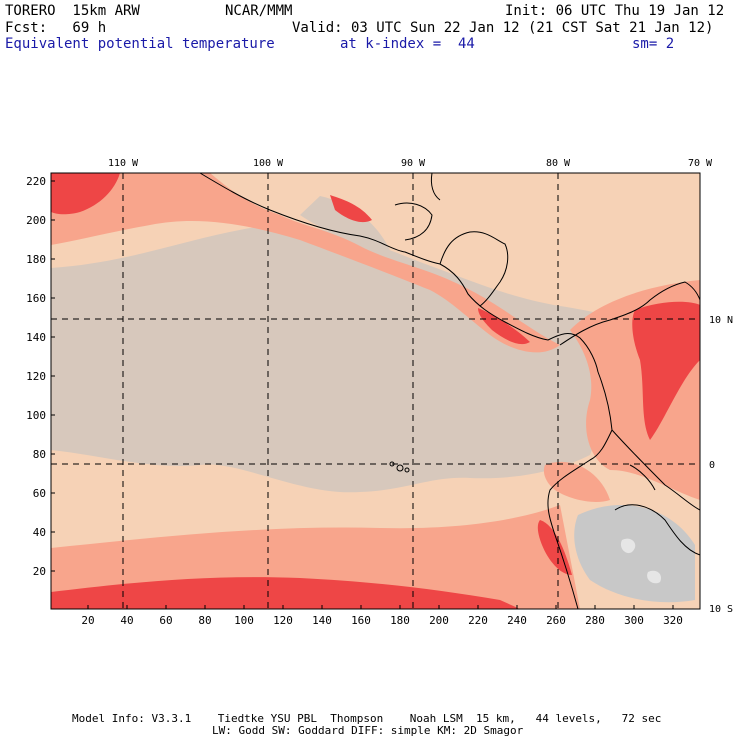  What do you see at coordinates (407, 44) in the screenshot?
I see `level-label: at k-index = 44` at bounding box center [407, 44].